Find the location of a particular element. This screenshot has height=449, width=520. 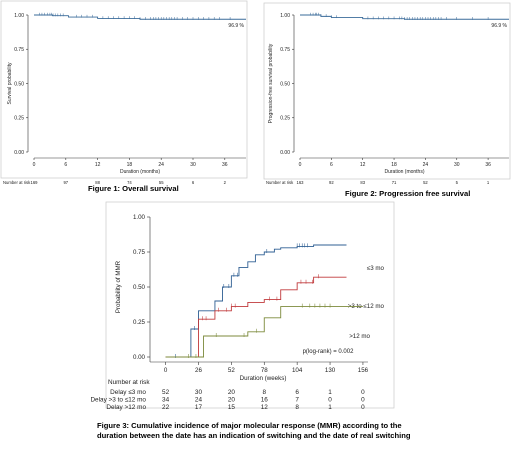

risk-row-label: Delay >3 to ≤12 mo is located at coordinates (118, 400).